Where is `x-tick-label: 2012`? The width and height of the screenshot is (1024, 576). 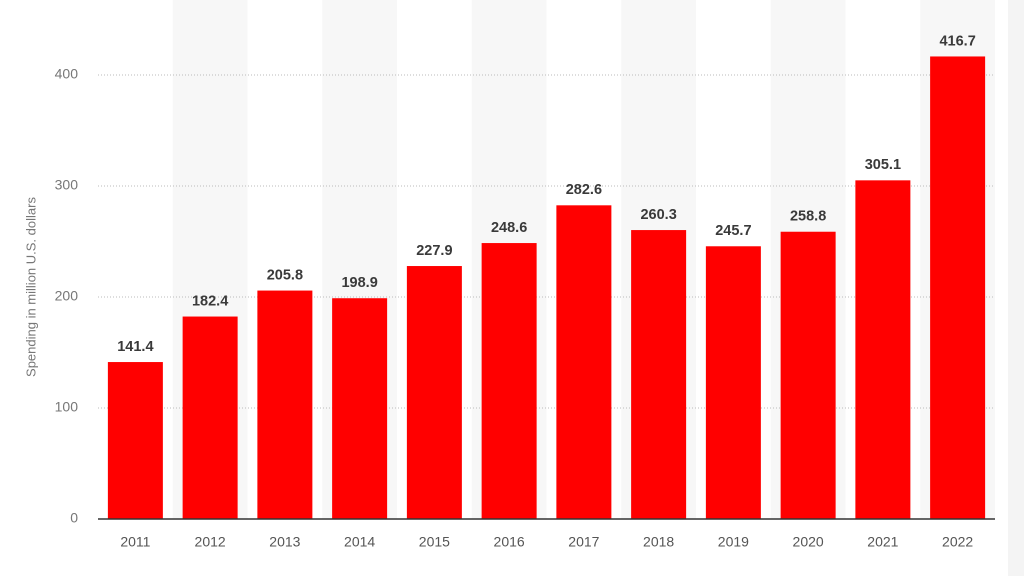 x-tick-label: 2012 is located at coordinates (210, 542).